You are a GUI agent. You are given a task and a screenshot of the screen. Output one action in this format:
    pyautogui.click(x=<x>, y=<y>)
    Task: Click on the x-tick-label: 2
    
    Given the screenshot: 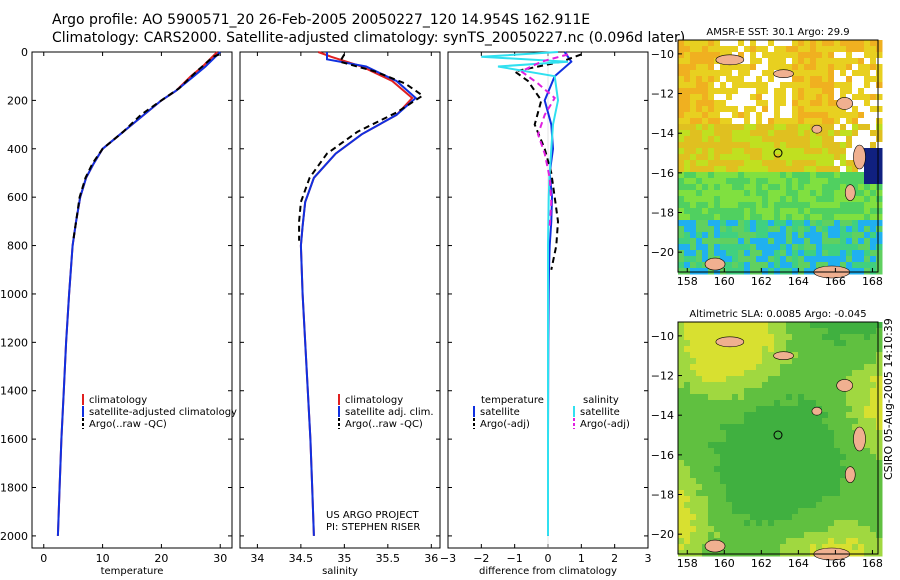 What is the action you would take?
    pyautogui.click(x=614, y=558)
    